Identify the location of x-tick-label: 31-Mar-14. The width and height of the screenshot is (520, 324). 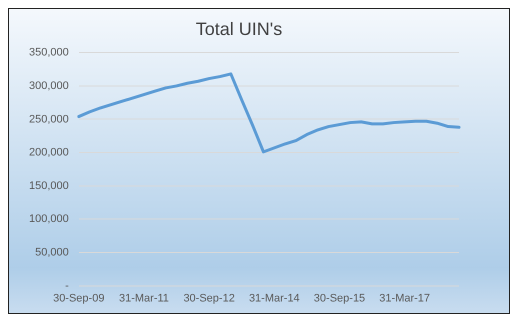
(274, 298).